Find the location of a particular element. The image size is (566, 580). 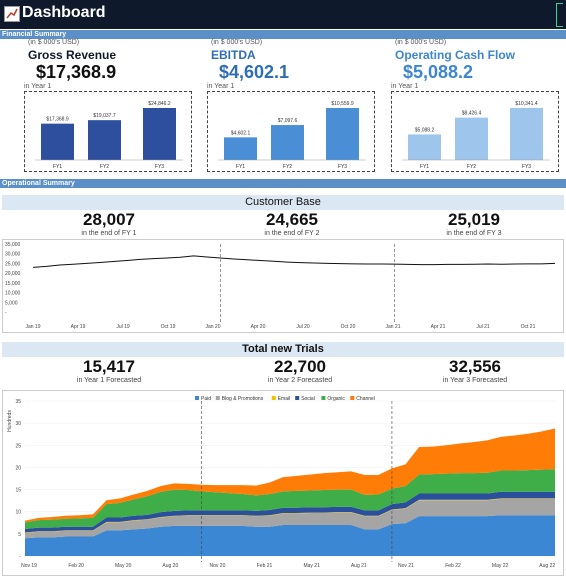

gross-revenue-chart: $17,368.9 FY1 $19,037.7 FY2 $24,846.2 FY3 is located at coordinates (108, 131).